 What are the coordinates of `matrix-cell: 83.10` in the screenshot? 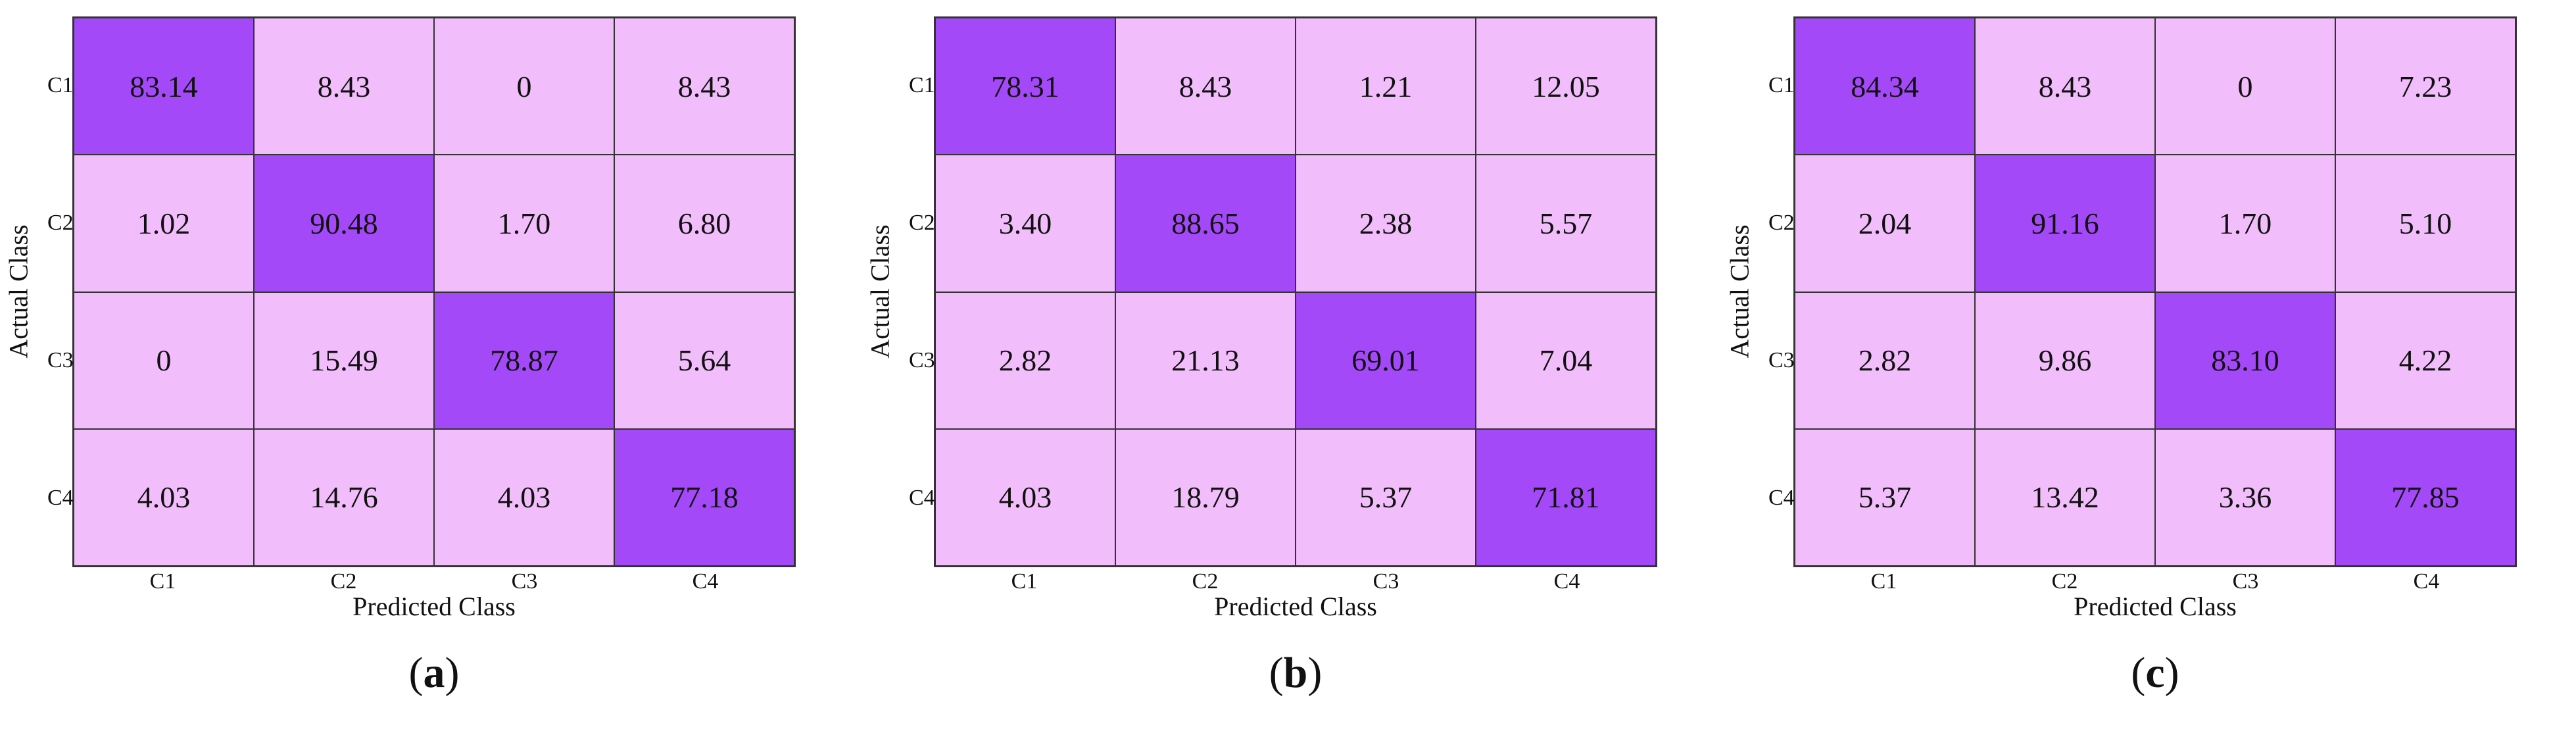 It's located at (2245, 360).